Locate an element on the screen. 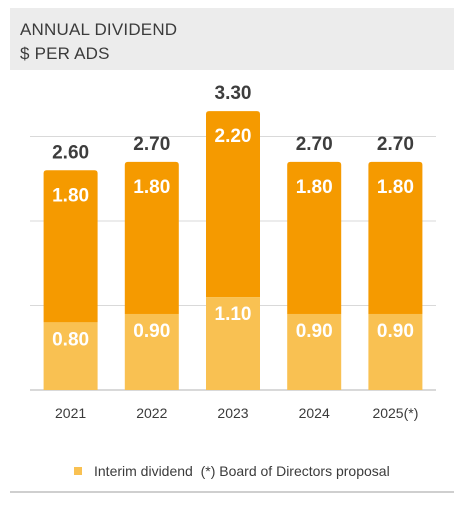 The height and width of the screenshot is (517, 476). bar-label-interim: 0.80 is located at coordinates (70, 339).